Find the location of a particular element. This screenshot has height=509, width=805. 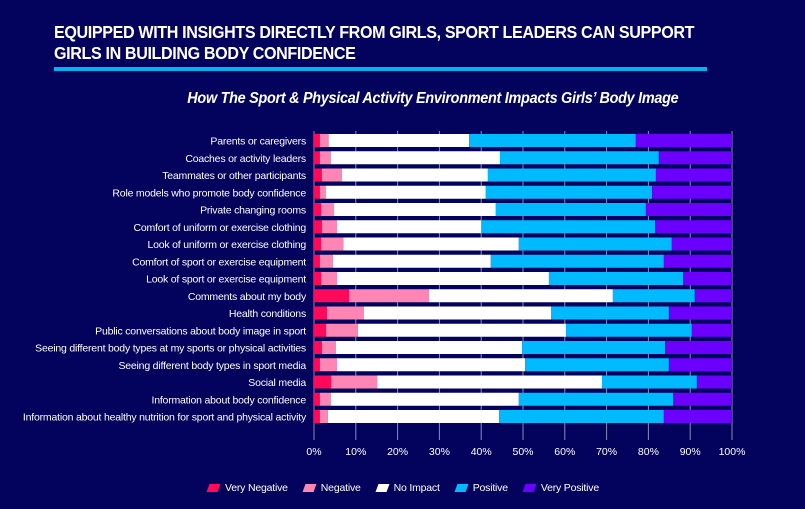

legend-label: Positive is located at coordinates (490, 488).